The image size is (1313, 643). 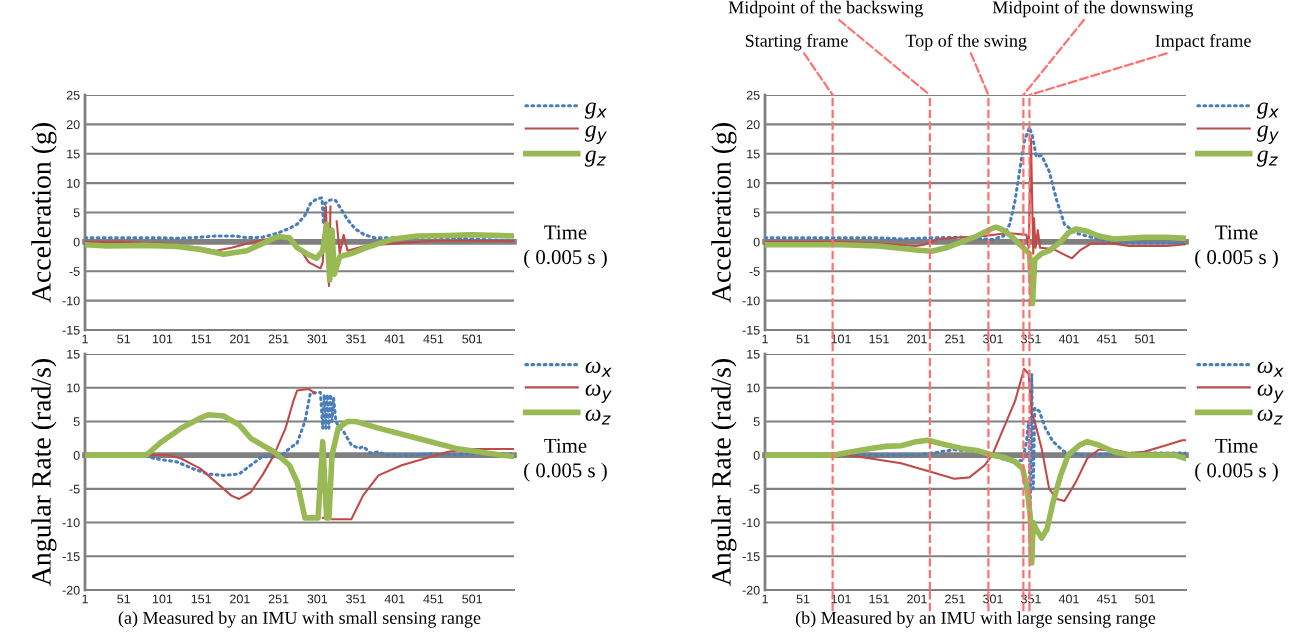 I want to click on ref-line-label: Midpoint of the downswing, so click(x=1093, y=9).